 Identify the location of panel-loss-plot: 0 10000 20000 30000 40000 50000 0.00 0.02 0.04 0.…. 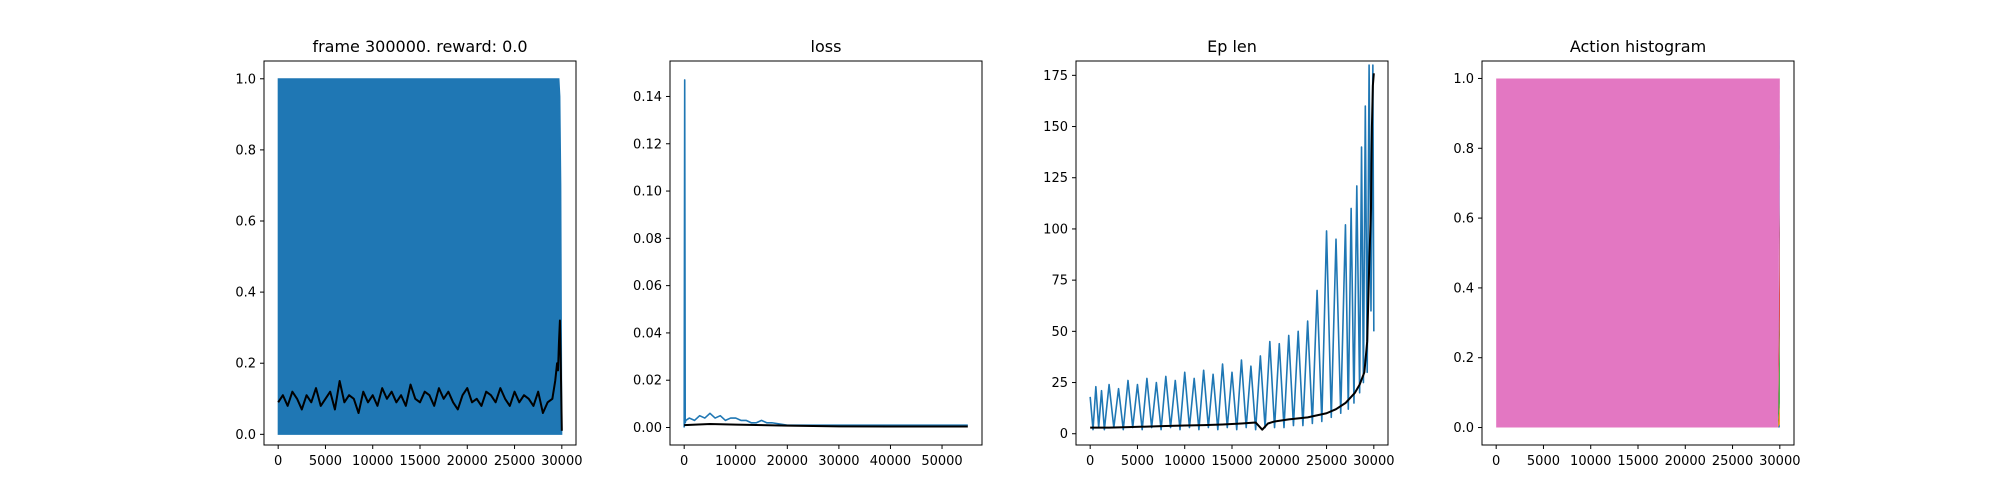
(808, 264).